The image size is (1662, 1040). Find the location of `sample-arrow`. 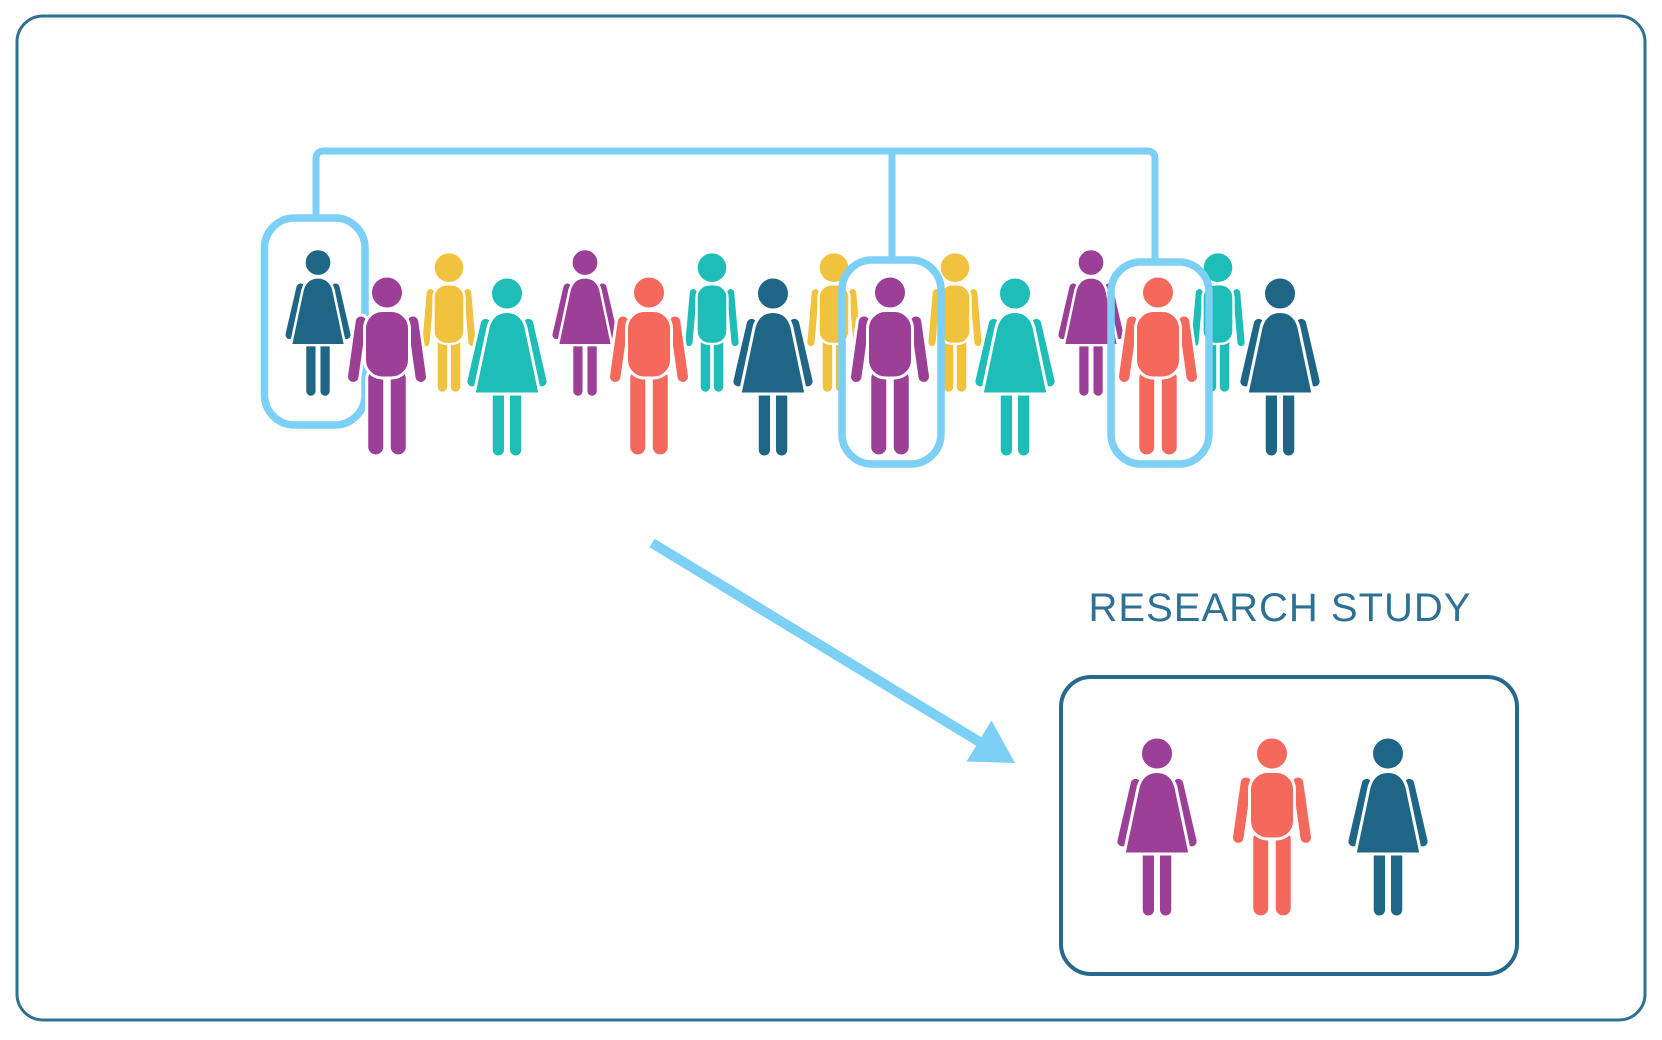

sample-arrow is located at coordinates (832, 650).